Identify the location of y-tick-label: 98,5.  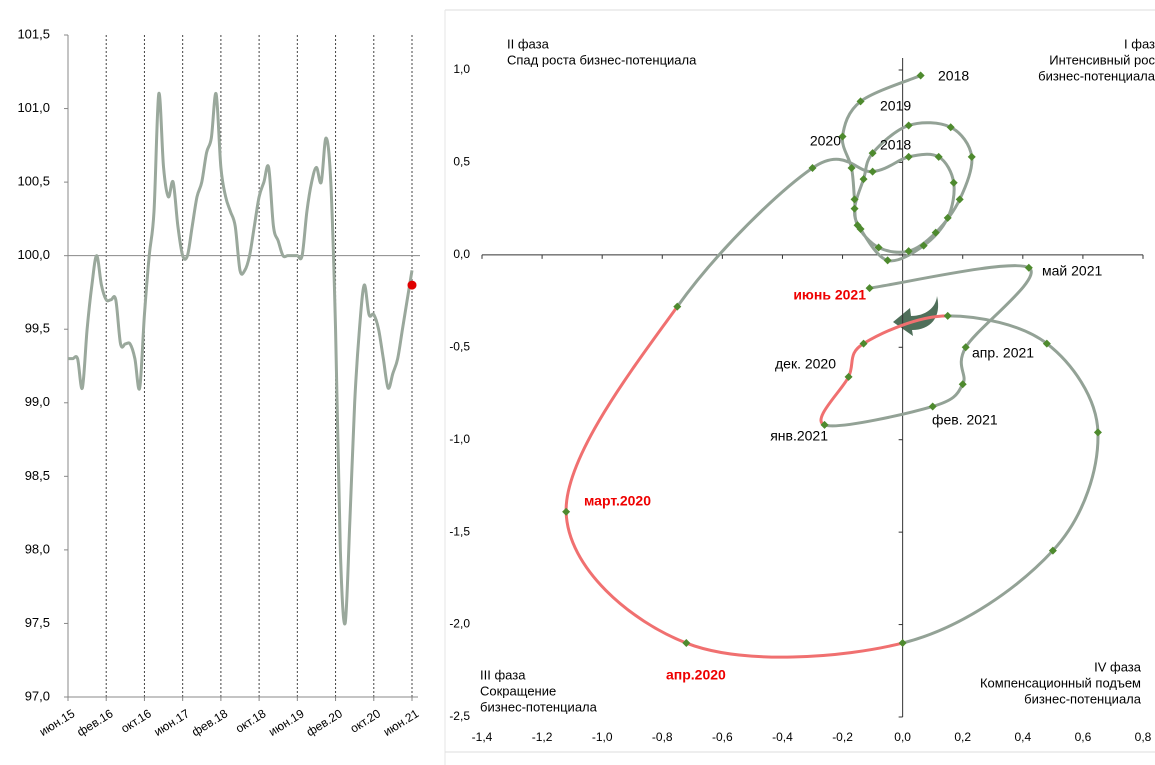
(37, 475).